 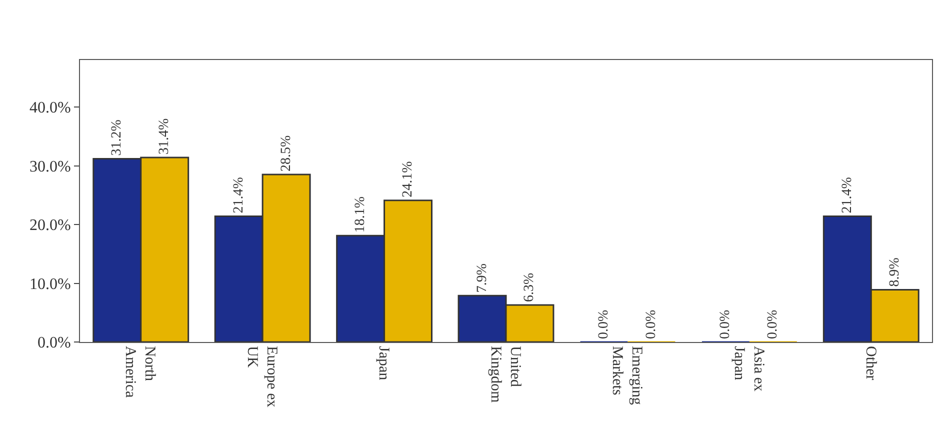 I want to click on data-label: 7.9%, so click(x=482, y=278).